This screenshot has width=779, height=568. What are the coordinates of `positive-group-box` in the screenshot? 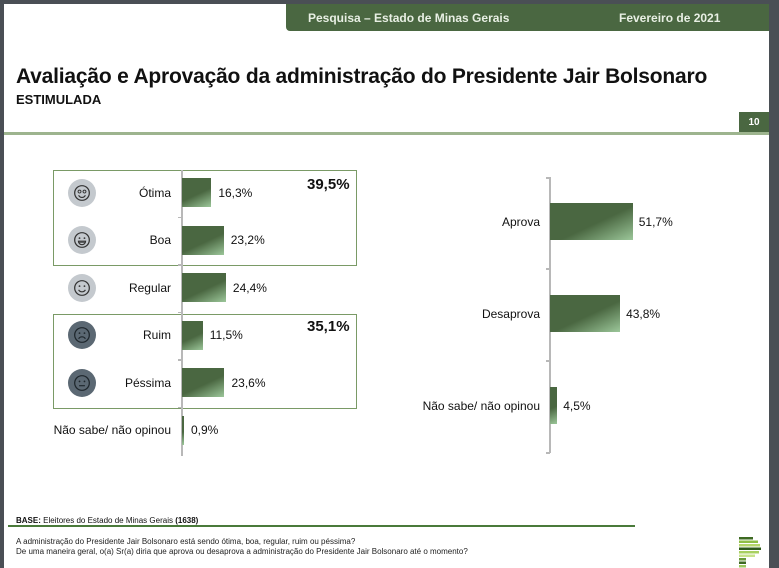 It's located at (205, 218).